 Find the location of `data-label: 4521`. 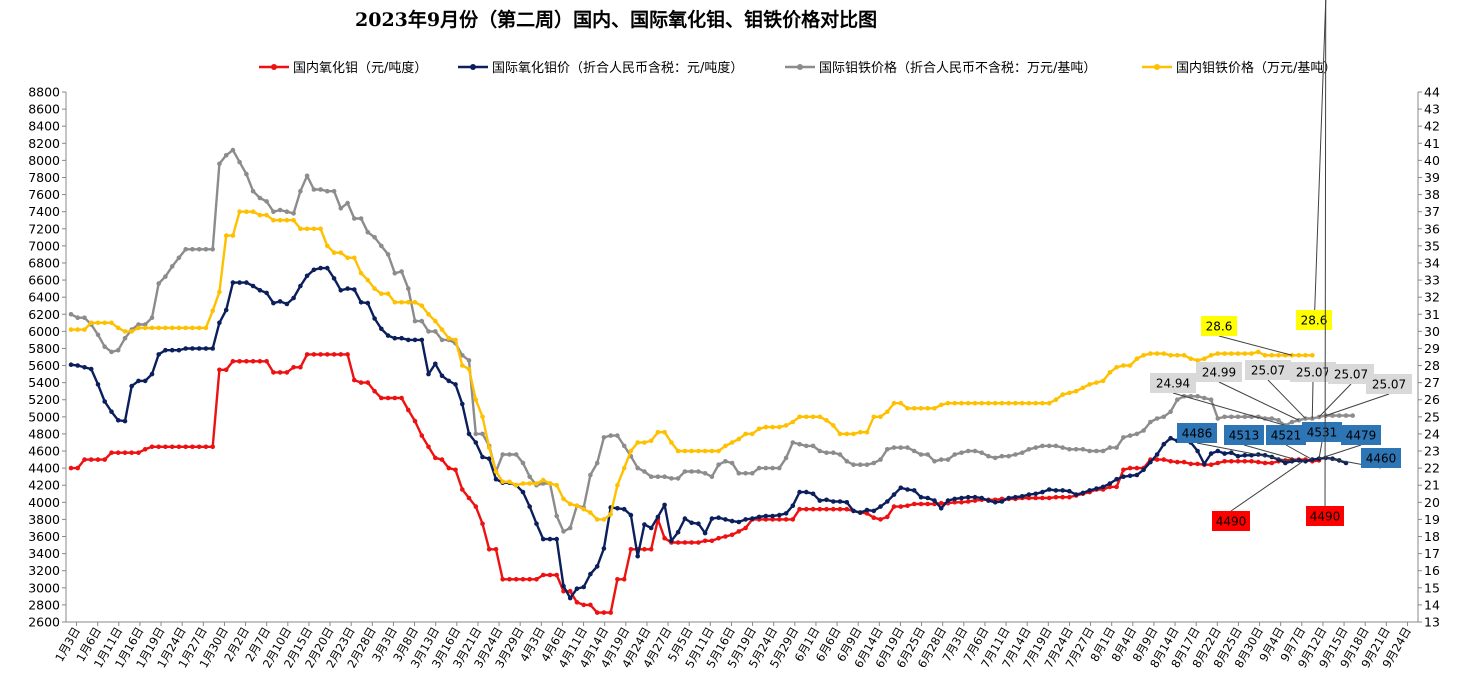

data-label: 4521 is located at coordinates (1286, 436).